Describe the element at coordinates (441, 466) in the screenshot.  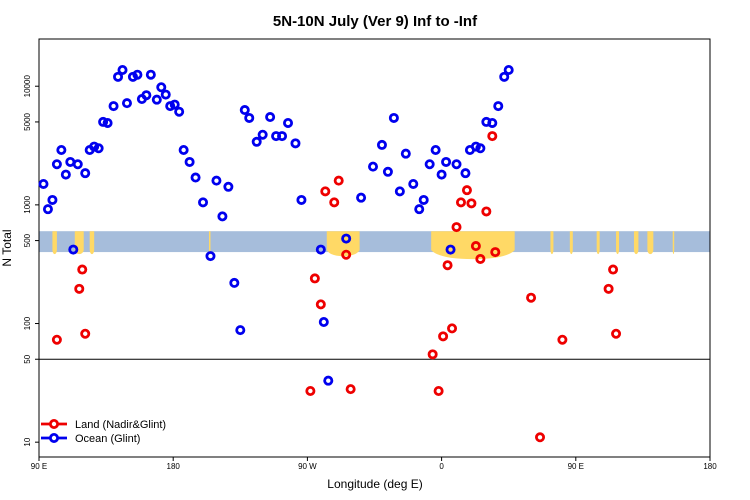
I see `x-tick-label: 0` at that location.